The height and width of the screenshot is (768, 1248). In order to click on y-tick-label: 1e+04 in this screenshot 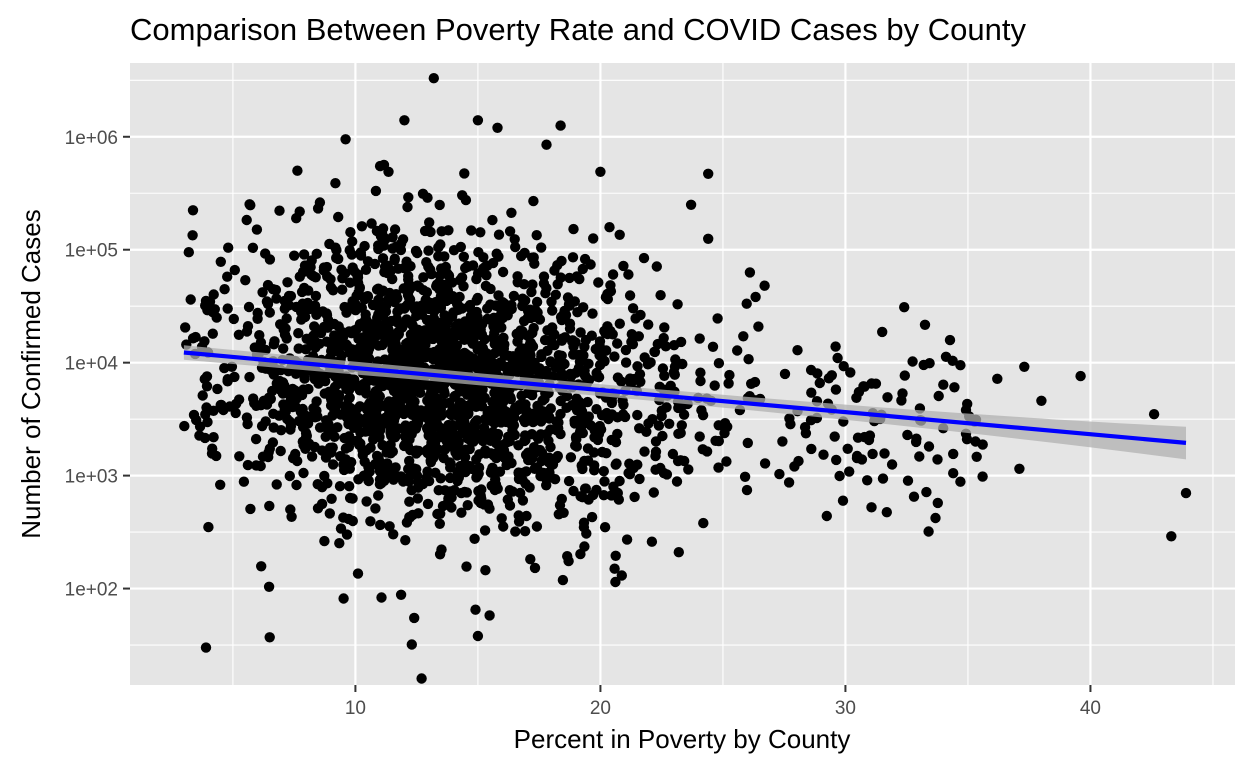, I will do `click(92, 364)`.